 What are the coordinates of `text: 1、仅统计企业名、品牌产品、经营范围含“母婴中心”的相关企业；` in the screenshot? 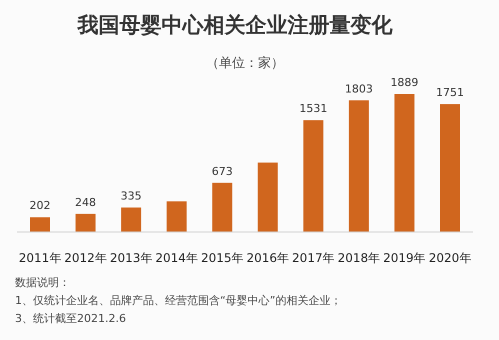 It's located at (178, 300).